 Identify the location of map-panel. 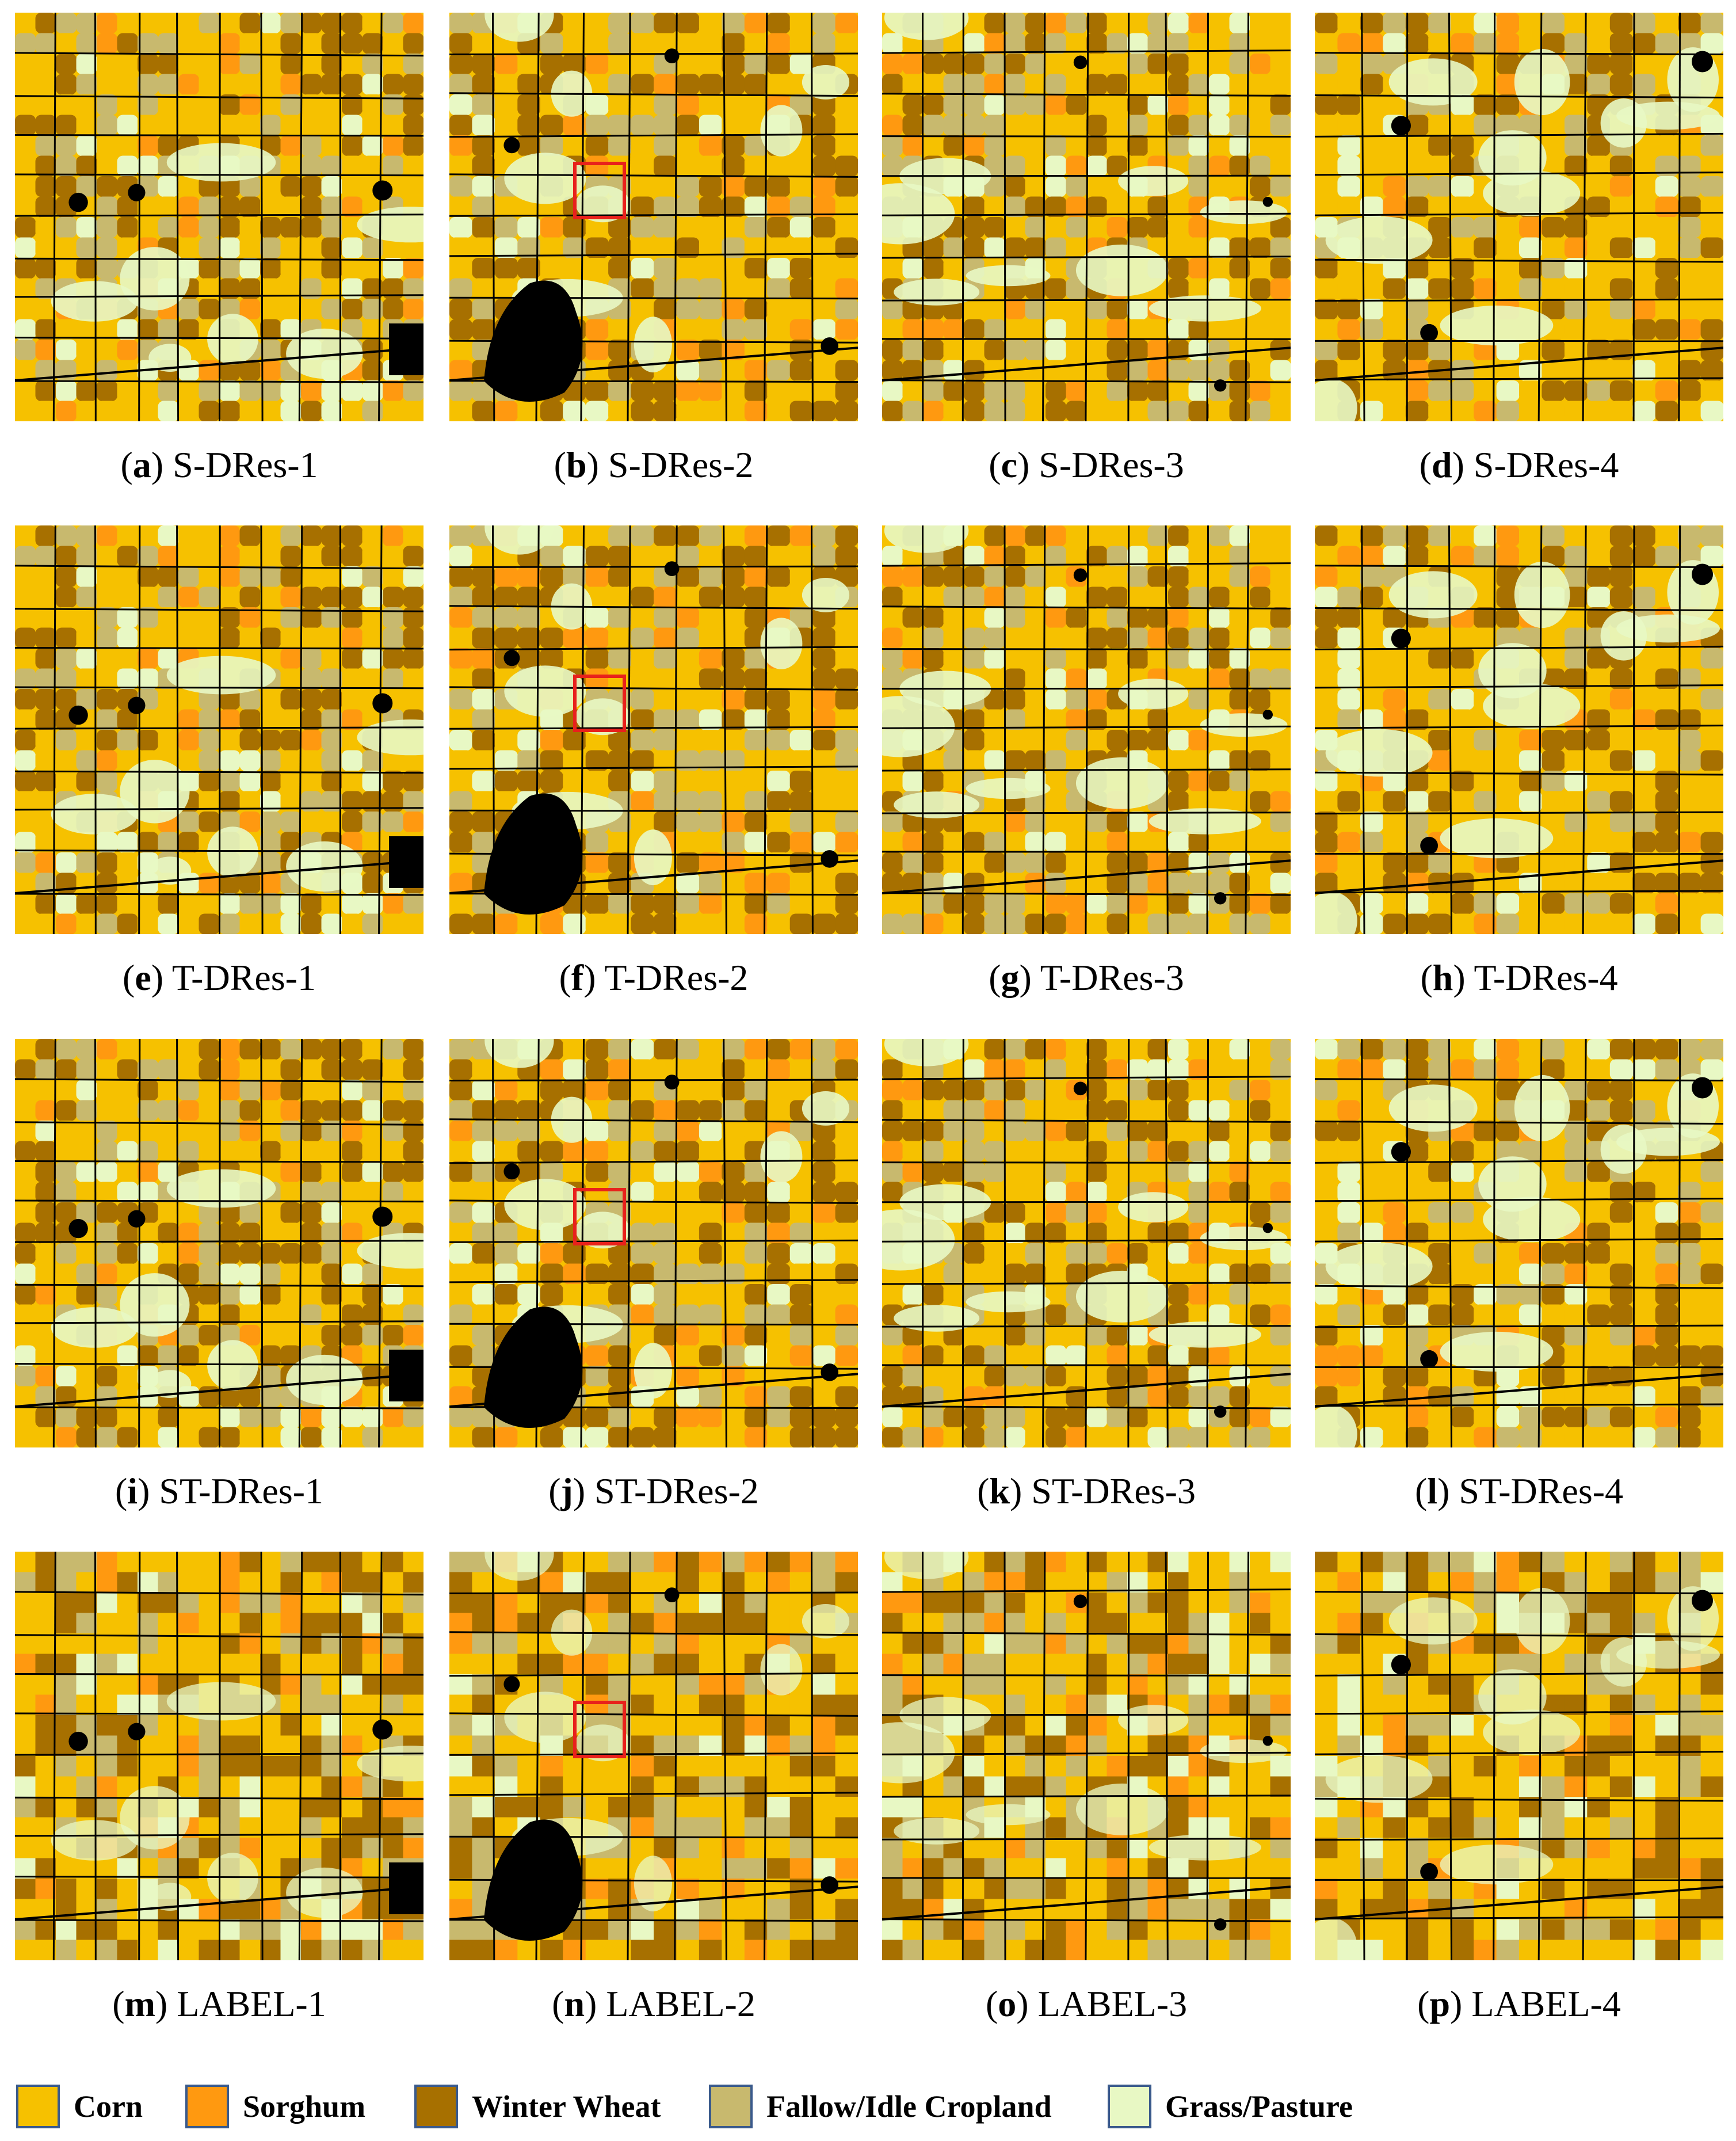
(219, 1243).